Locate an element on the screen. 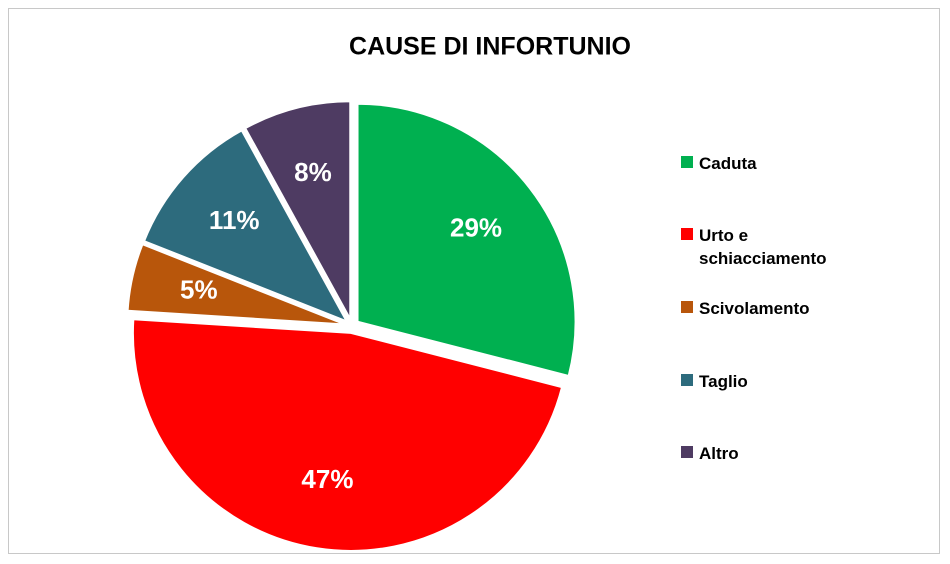  data-label: 5% is located at coordinates (199, 290).